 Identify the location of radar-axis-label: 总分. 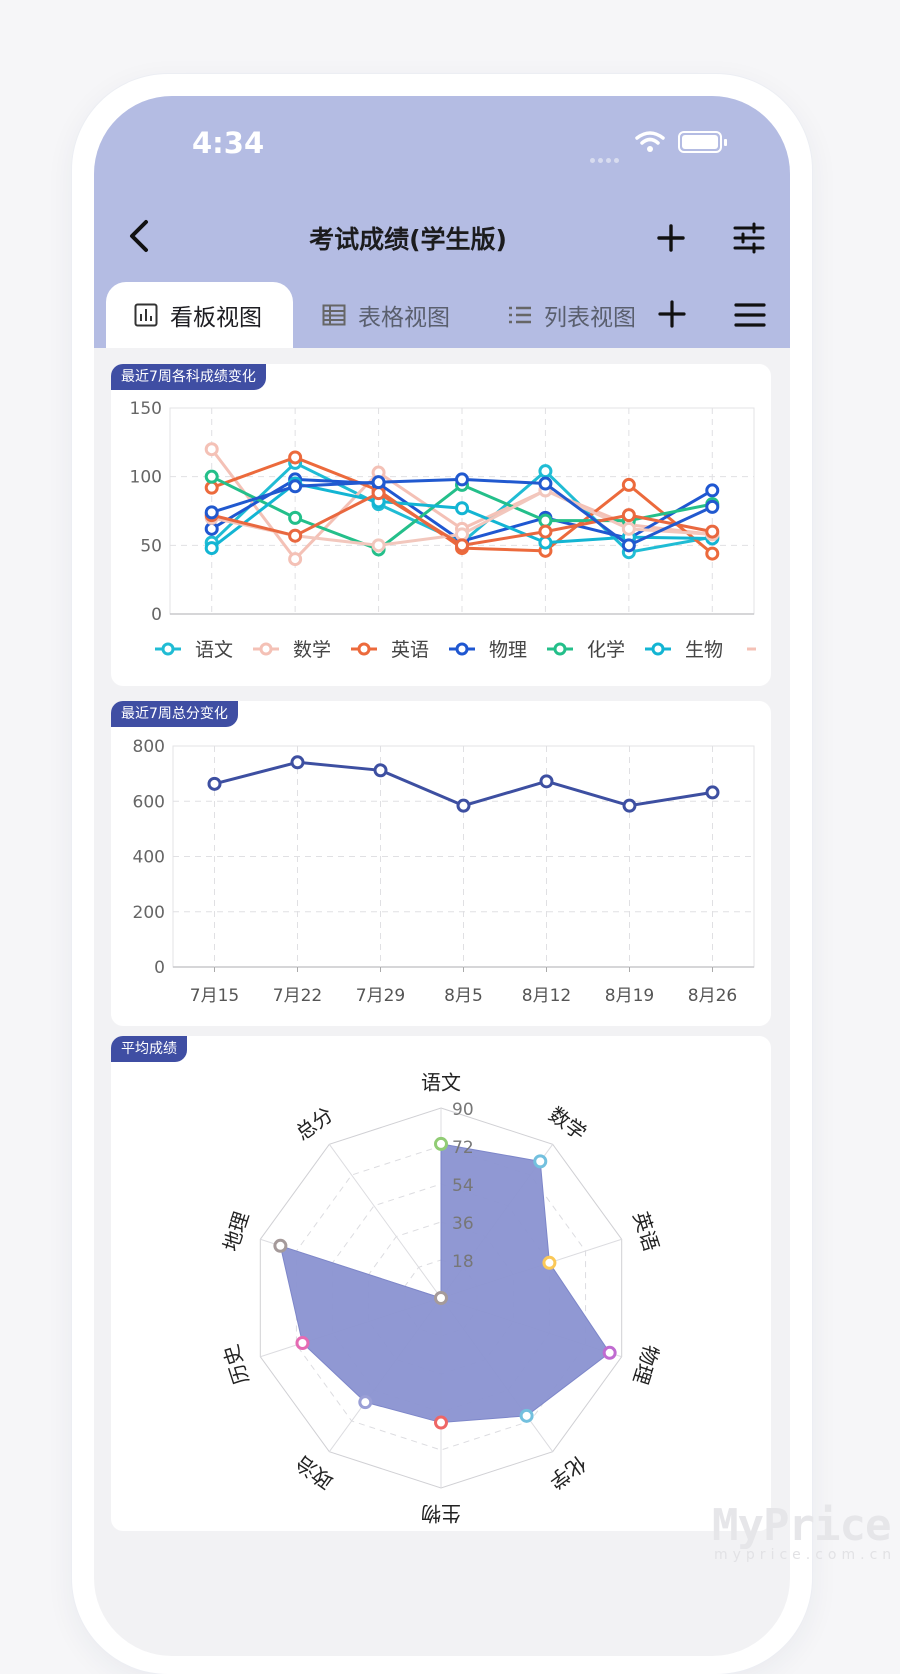
(314, 1123).